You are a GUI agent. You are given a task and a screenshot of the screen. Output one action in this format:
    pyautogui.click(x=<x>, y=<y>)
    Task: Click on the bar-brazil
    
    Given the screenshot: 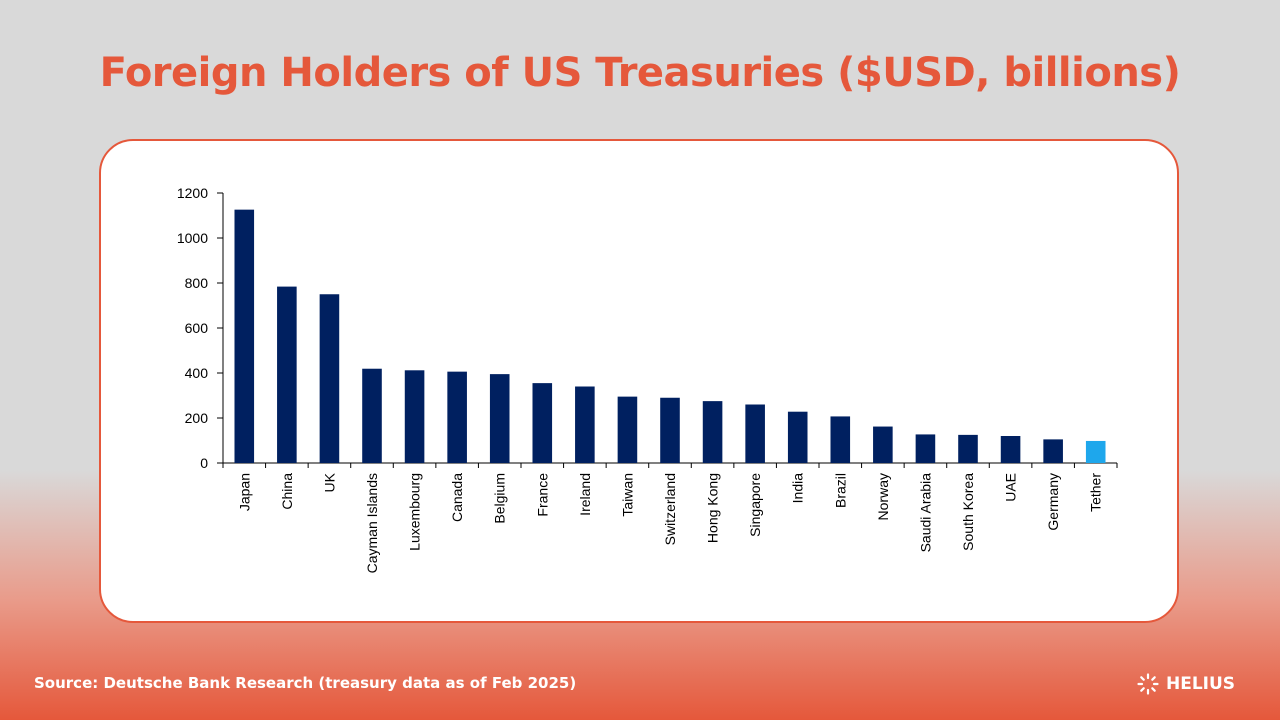 What is the action you would take?
    pyautogui.click(x=840, y=439)
    